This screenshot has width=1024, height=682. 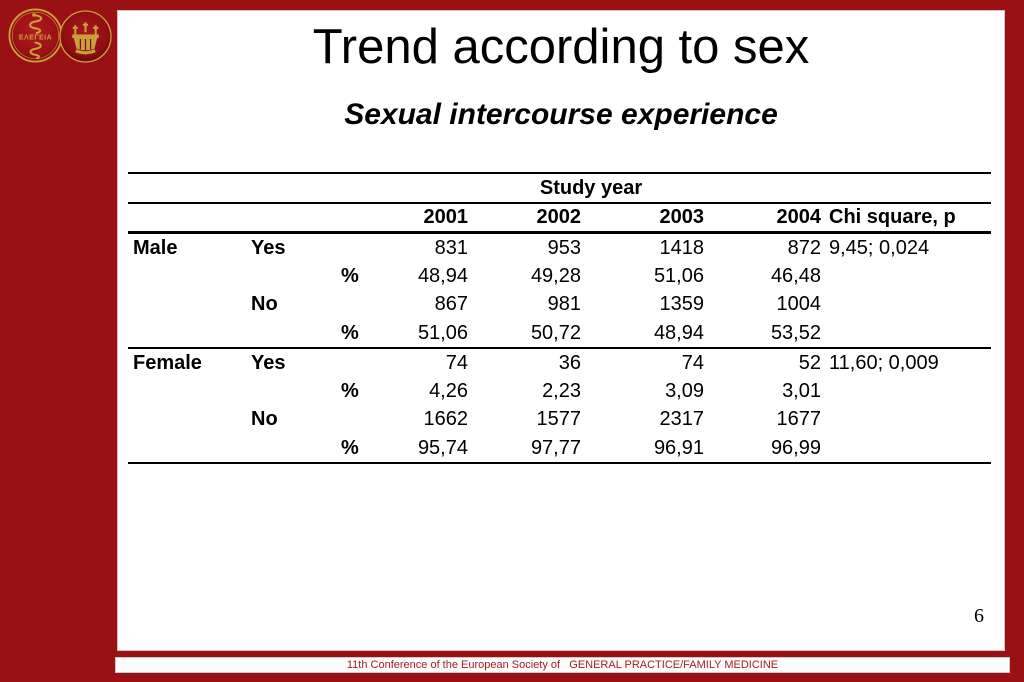 I want to click on cell-2004: 1004, so click(x=799, y=304).